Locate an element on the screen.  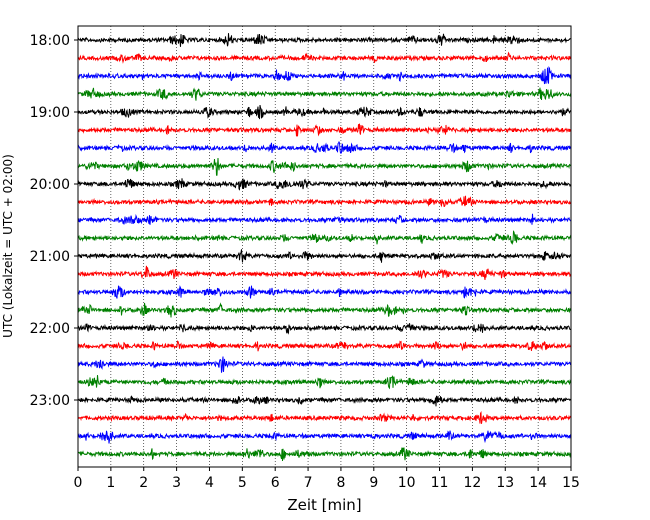
y-axis-ticks: 18:00 19:00 20:00 21:00 22:00 23:00 is located at coordinates (54, 221).